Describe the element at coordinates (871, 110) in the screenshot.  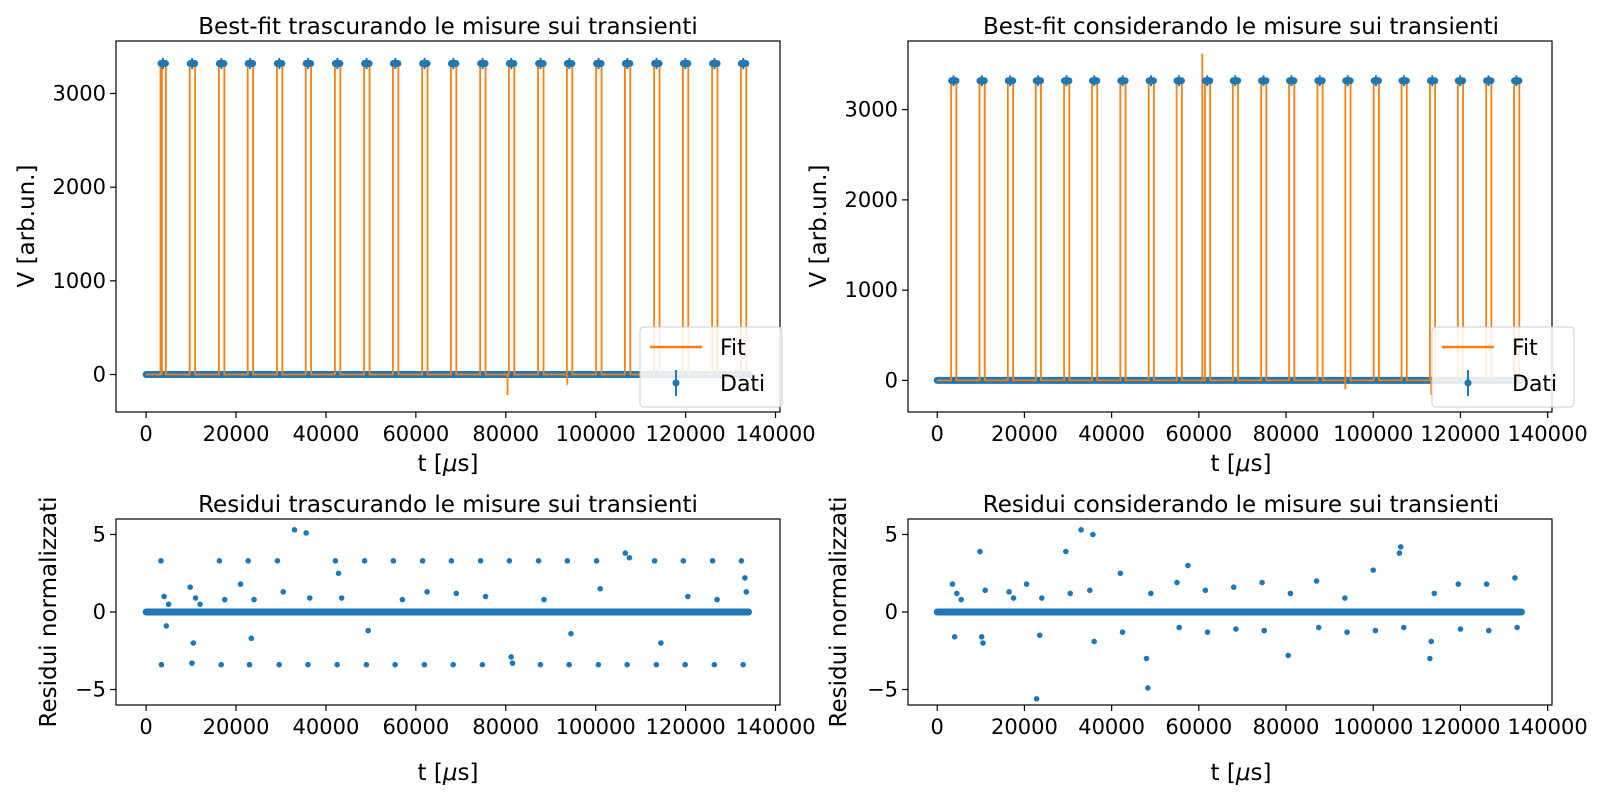
I see `y-tick-label: 3000` at that location.